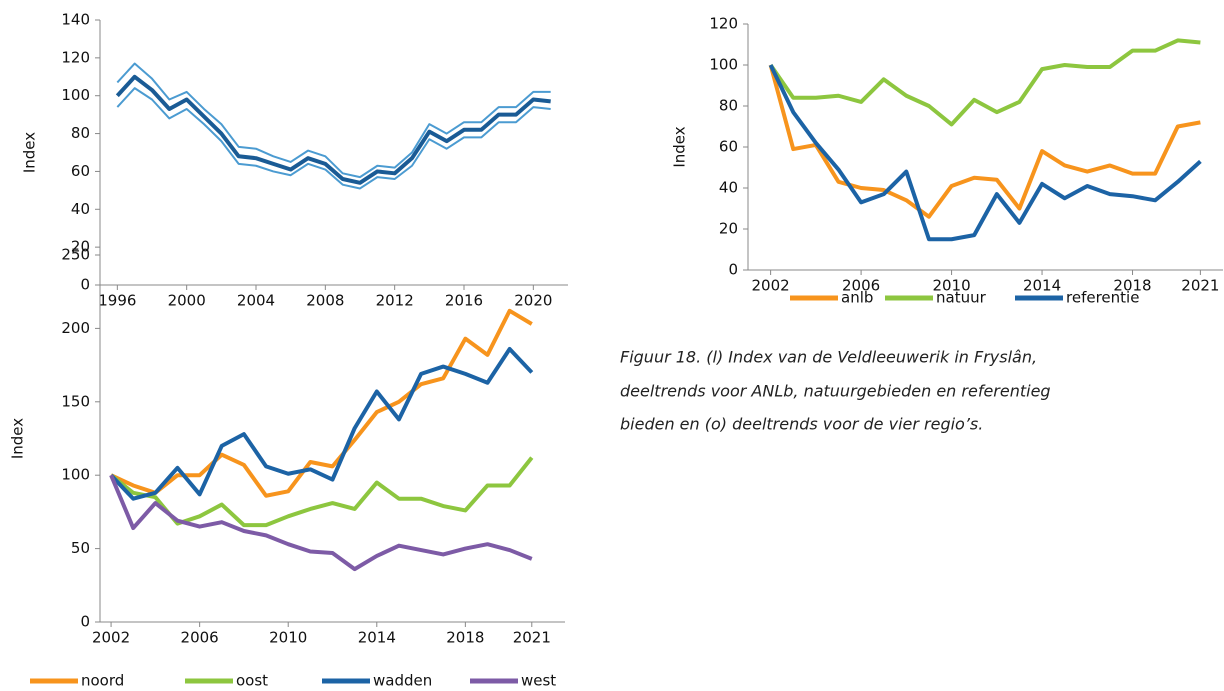  I want to click on legend-label: anlb, so click(857, 298).